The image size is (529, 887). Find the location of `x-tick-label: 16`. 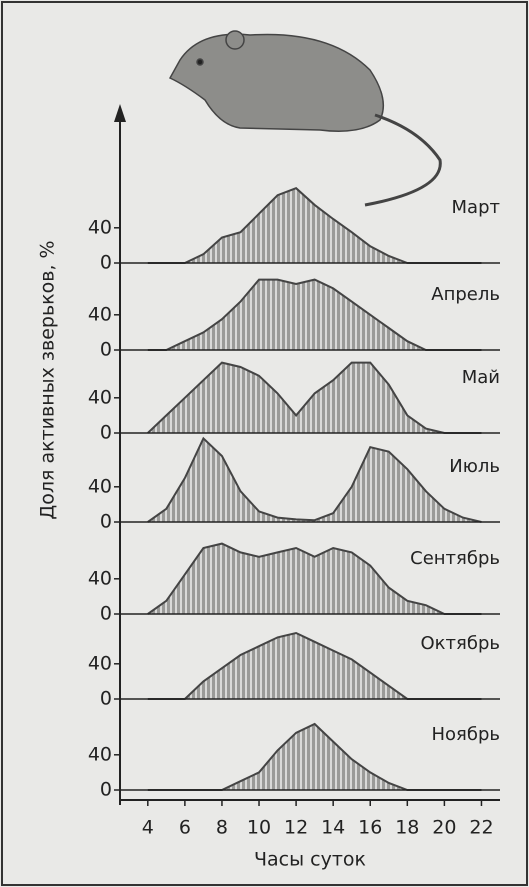

x-tick-label: 16 is located at coordinates (370, 828).